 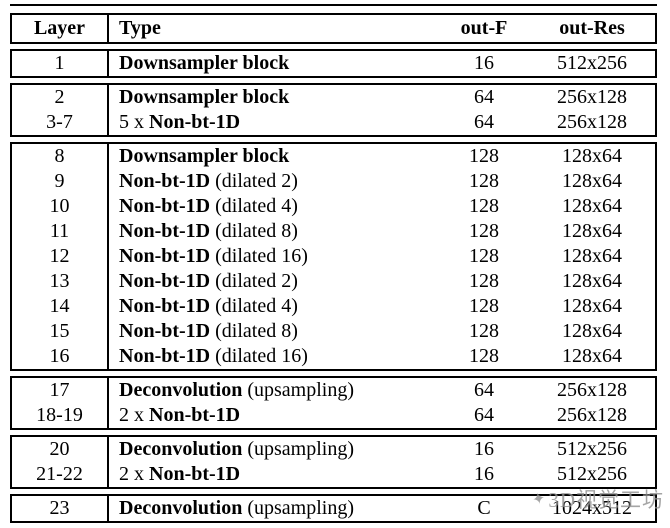 I want to click on table-group: 23 Deconvolution (upsampling) C 1024x512, so click(x=333, y=508).